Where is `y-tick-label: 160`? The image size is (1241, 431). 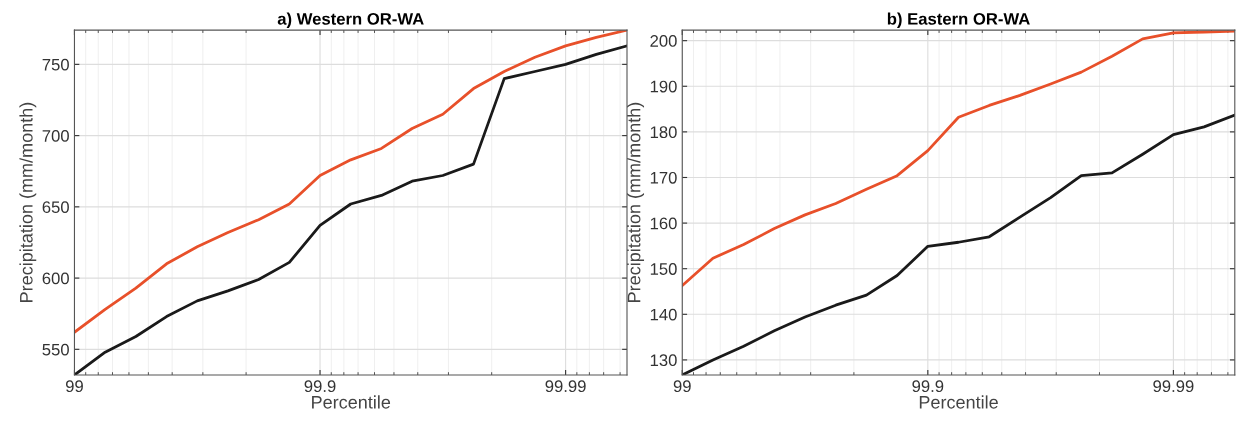 y-tick-label: 160 is located at coordinates (663, 223).